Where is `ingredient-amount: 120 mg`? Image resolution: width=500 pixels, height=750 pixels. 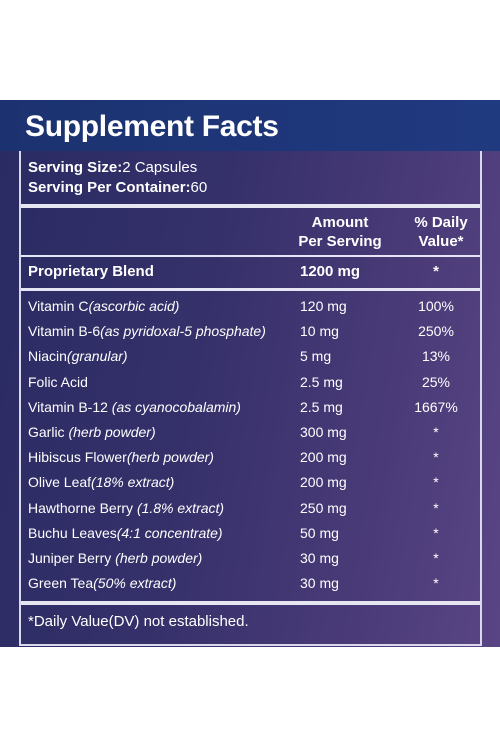
ingredient-amount: 120 mg is located at coordinates (323, 306).